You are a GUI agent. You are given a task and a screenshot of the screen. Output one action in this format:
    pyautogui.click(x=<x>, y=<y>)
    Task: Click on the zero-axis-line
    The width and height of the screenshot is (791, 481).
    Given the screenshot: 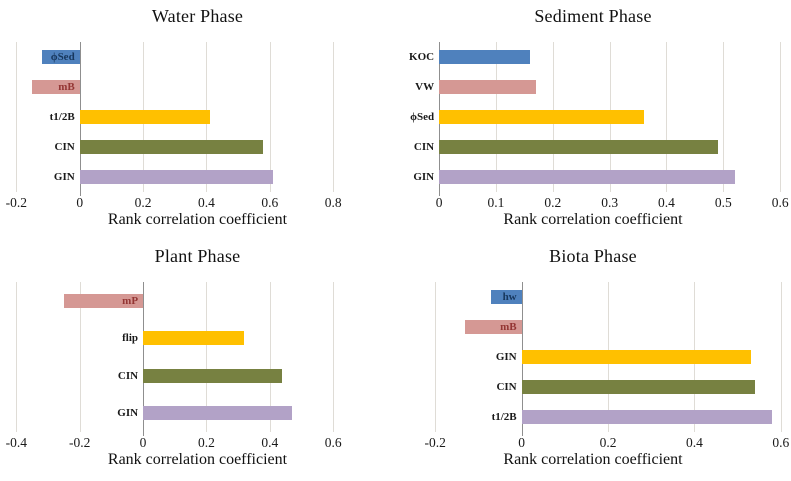 What is the action you would take?
    pyautogui.click(x=144, y=359)
    